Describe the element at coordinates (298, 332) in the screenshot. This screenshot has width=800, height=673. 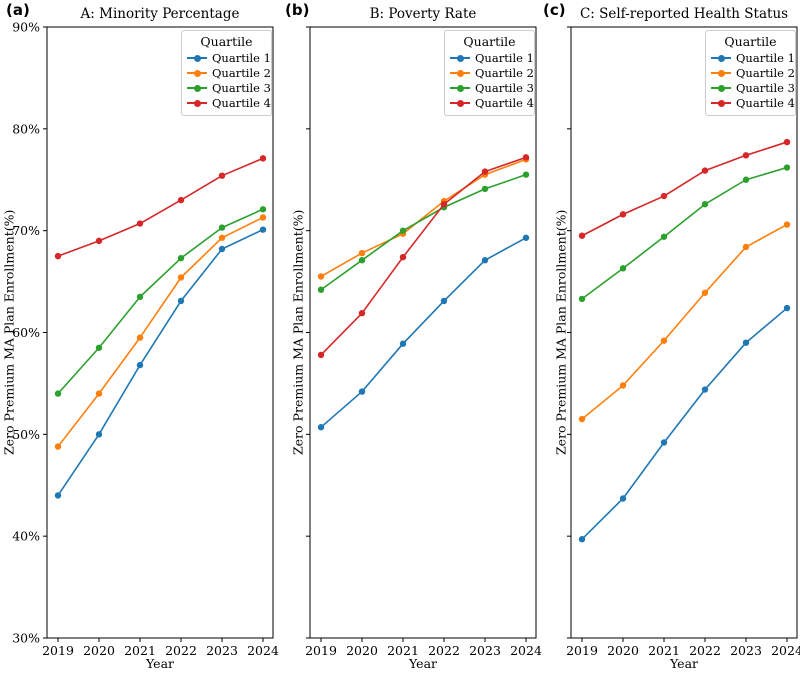
I see `y-axis-label-b: Zero Premium MA Plan Enrollment(%)` at that location.